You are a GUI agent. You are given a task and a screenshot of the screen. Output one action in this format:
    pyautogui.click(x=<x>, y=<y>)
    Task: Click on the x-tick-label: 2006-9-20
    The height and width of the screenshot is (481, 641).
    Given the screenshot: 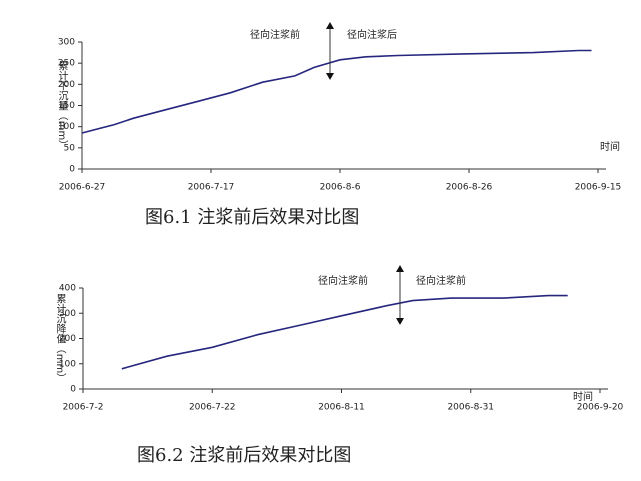 What is the action you would take?
    pyautogui.click(x=600, y=408)
    